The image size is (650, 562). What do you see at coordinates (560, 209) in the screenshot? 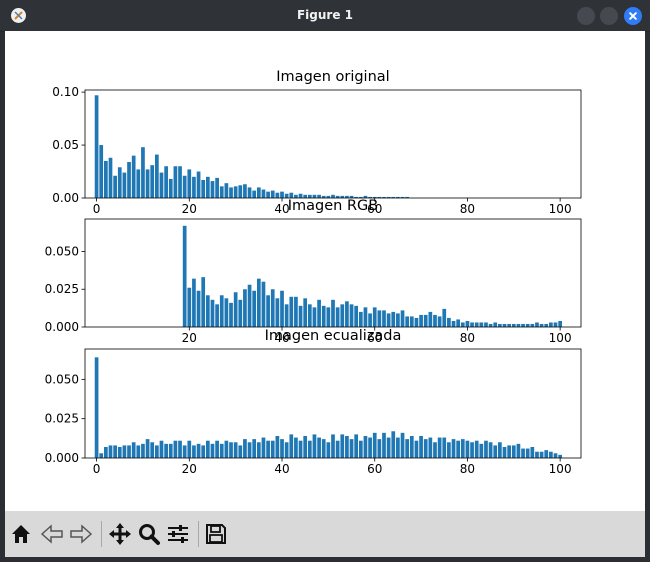
I see `x-tick-label: 100` at bounding box center [560, 209].